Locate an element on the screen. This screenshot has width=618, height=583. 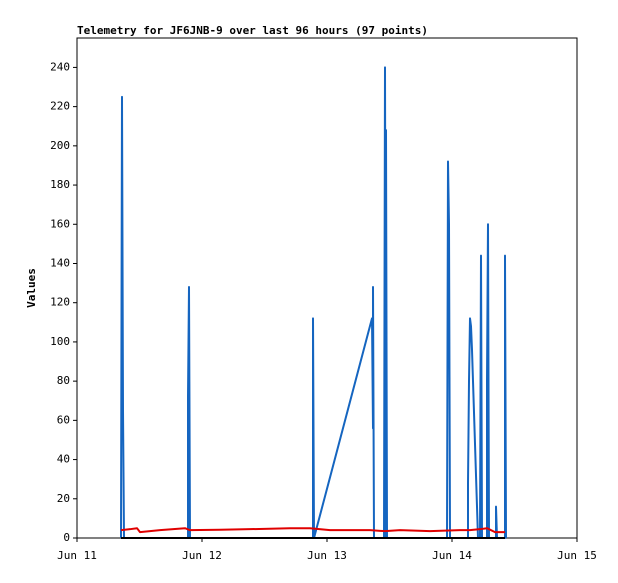
y-tick-label: 100 is located at coordinates (60, 341).